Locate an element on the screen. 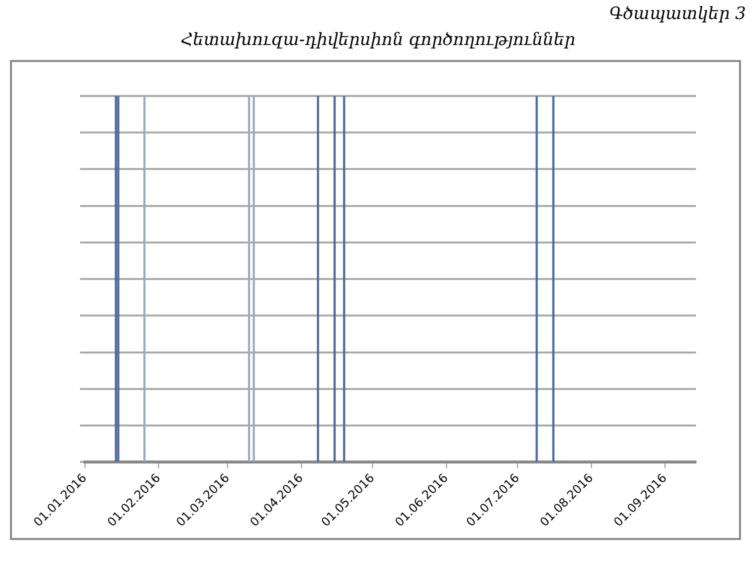 This screenshot has height=563, width=756. chart-title: Հետախուզա-դիվերսիոն գործողություններ is located at coordinates (378, 40).